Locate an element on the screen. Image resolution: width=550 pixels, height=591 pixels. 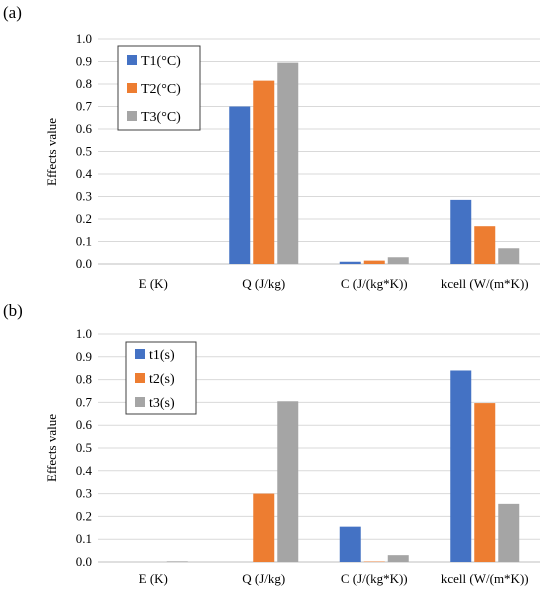
panel-label: (a) is located at coordinates (12, 12).